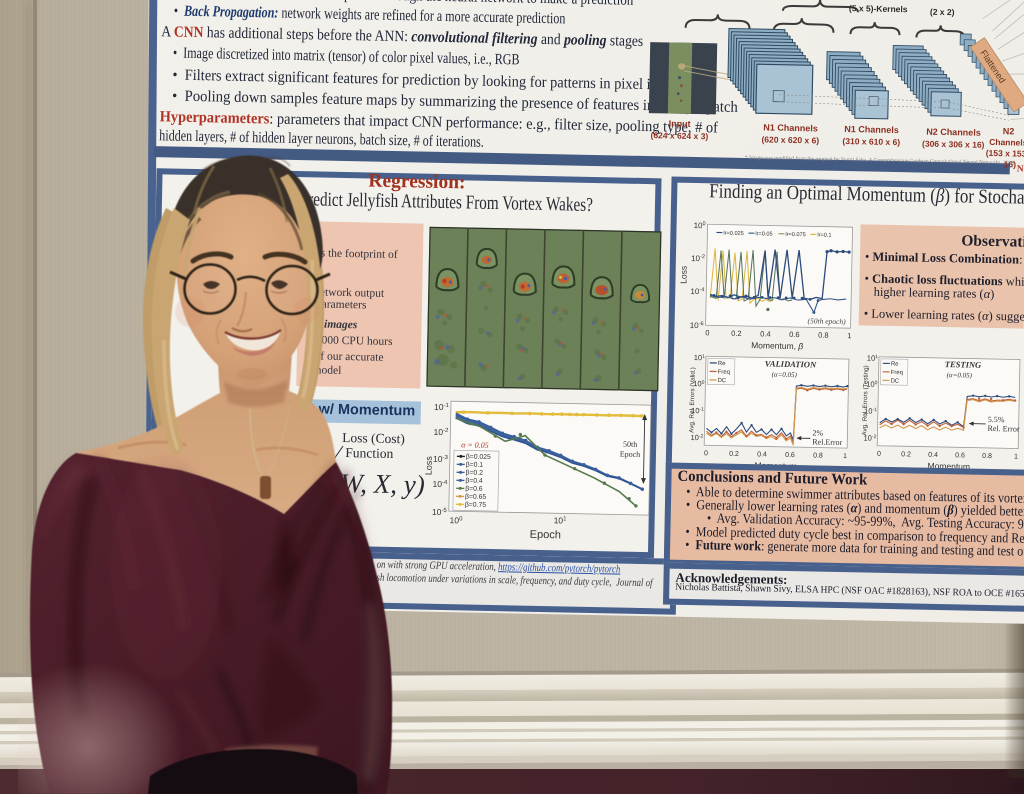  Describe the element at coordinates (1010, 164) in the screenshot. I see `svg-text: 16)` at that location.